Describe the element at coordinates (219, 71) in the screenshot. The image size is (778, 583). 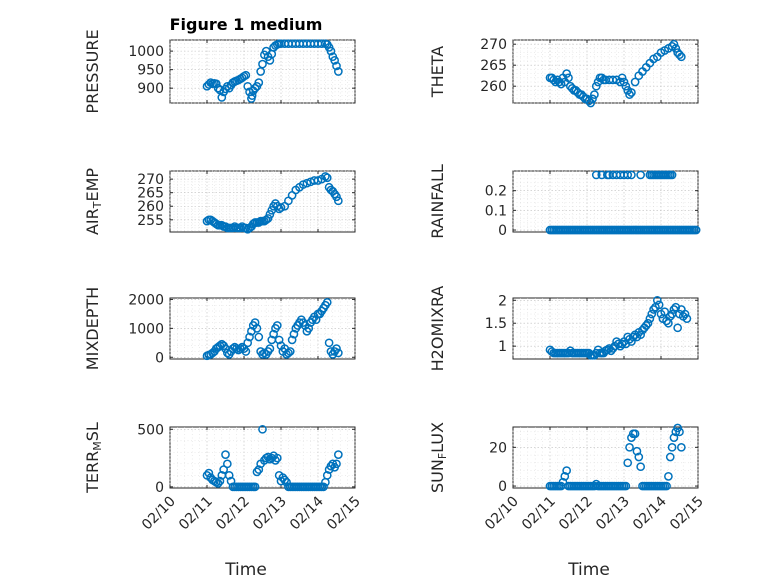
I see `subplot-pressure: 900 950 1000 PRESSURE` at that location.